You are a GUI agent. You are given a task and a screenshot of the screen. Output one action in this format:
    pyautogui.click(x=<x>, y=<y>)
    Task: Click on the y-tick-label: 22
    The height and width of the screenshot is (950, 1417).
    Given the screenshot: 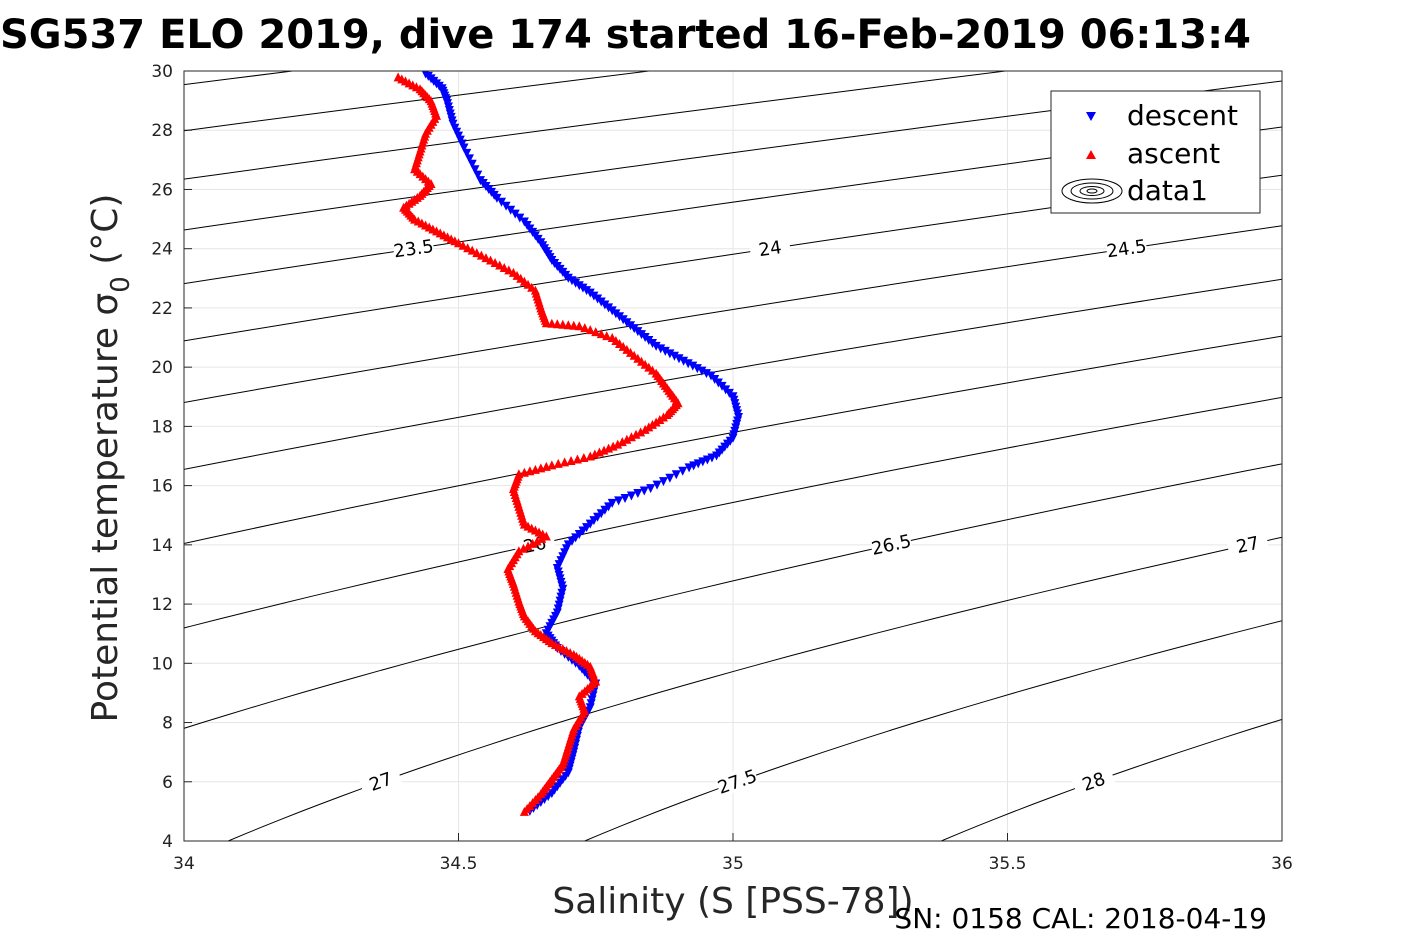 What is the action you would take?
    pyautogui.click(x=162, y=309)
    